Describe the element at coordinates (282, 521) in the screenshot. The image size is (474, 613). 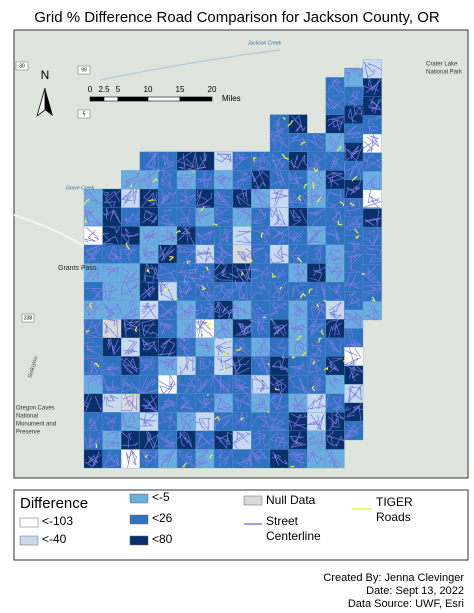
I see `legend-label: Street` at that location.